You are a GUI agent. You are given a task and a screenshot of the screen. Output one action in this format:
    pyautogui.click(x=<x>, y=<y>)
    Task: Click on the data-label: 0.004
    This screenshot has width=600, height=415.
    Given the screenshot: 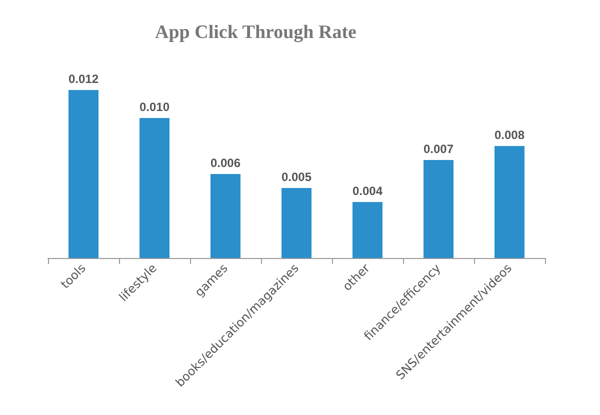 What is the action you would take?
    pyautogui.click(x=367, y=191)
    